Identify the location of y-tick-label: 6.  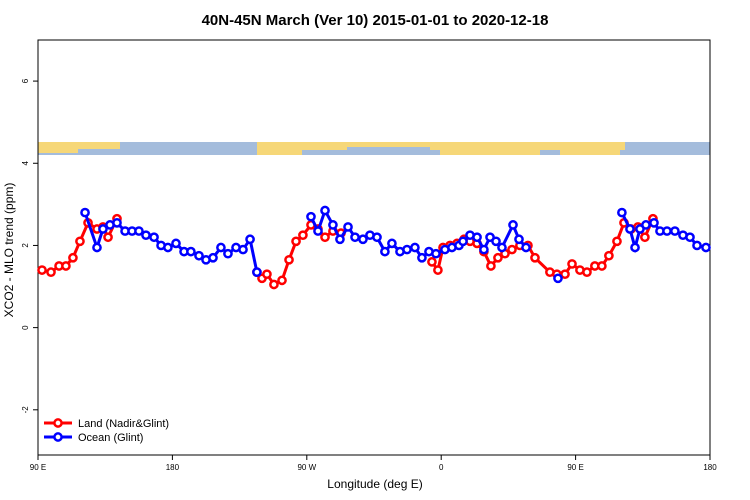
(25, 80).